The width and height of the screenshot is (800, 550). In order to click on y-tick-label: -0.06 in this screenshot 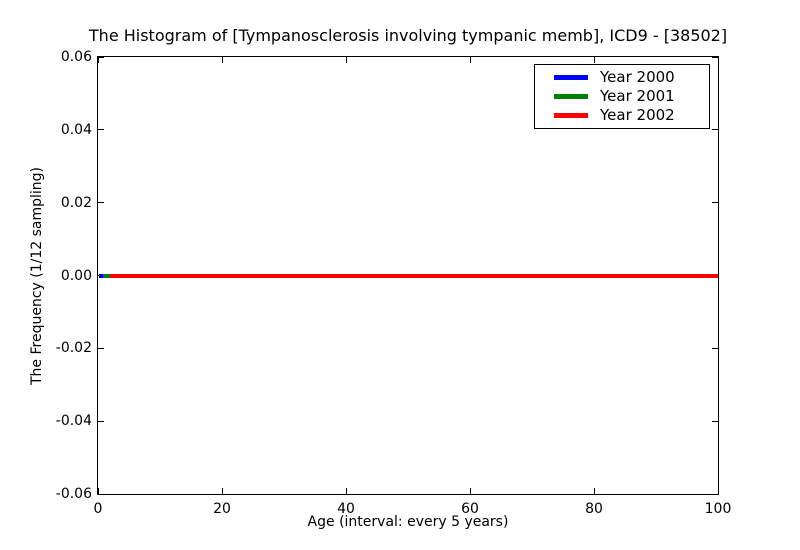, I will do `click(73, 494)`.